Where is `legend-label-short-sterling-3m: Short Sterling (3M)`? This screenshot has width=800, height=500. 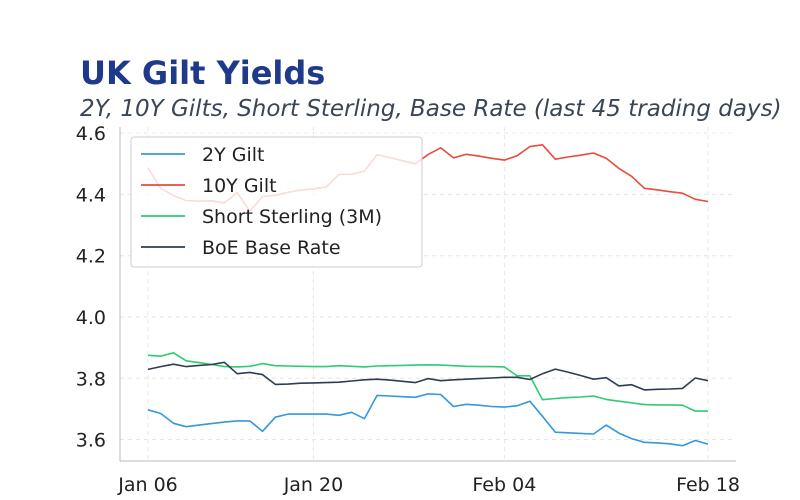 legend-label-short-sterling-3m: Short Sterling (3M) is located at coordinates (292, 217).